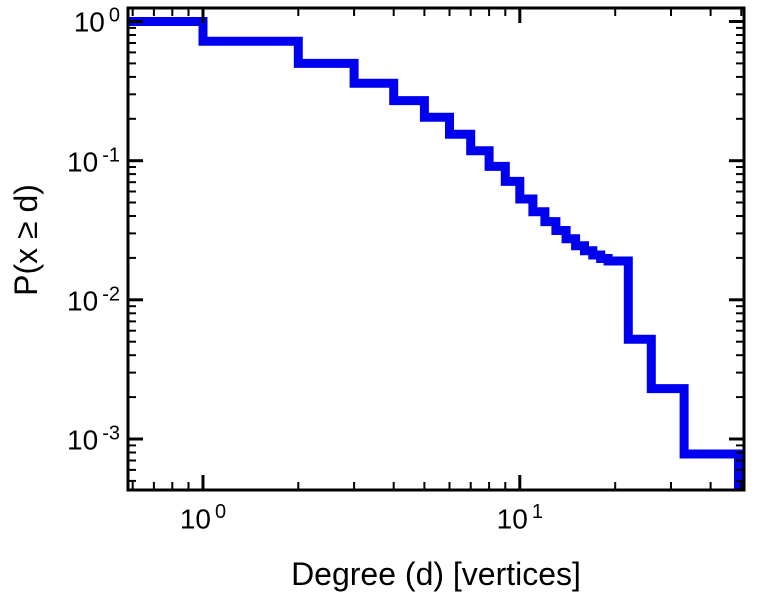 Image resolution: width=777 pixels, height=600 pixels. I want to click on y-tick-label: 10 -2, so click(93, 299).